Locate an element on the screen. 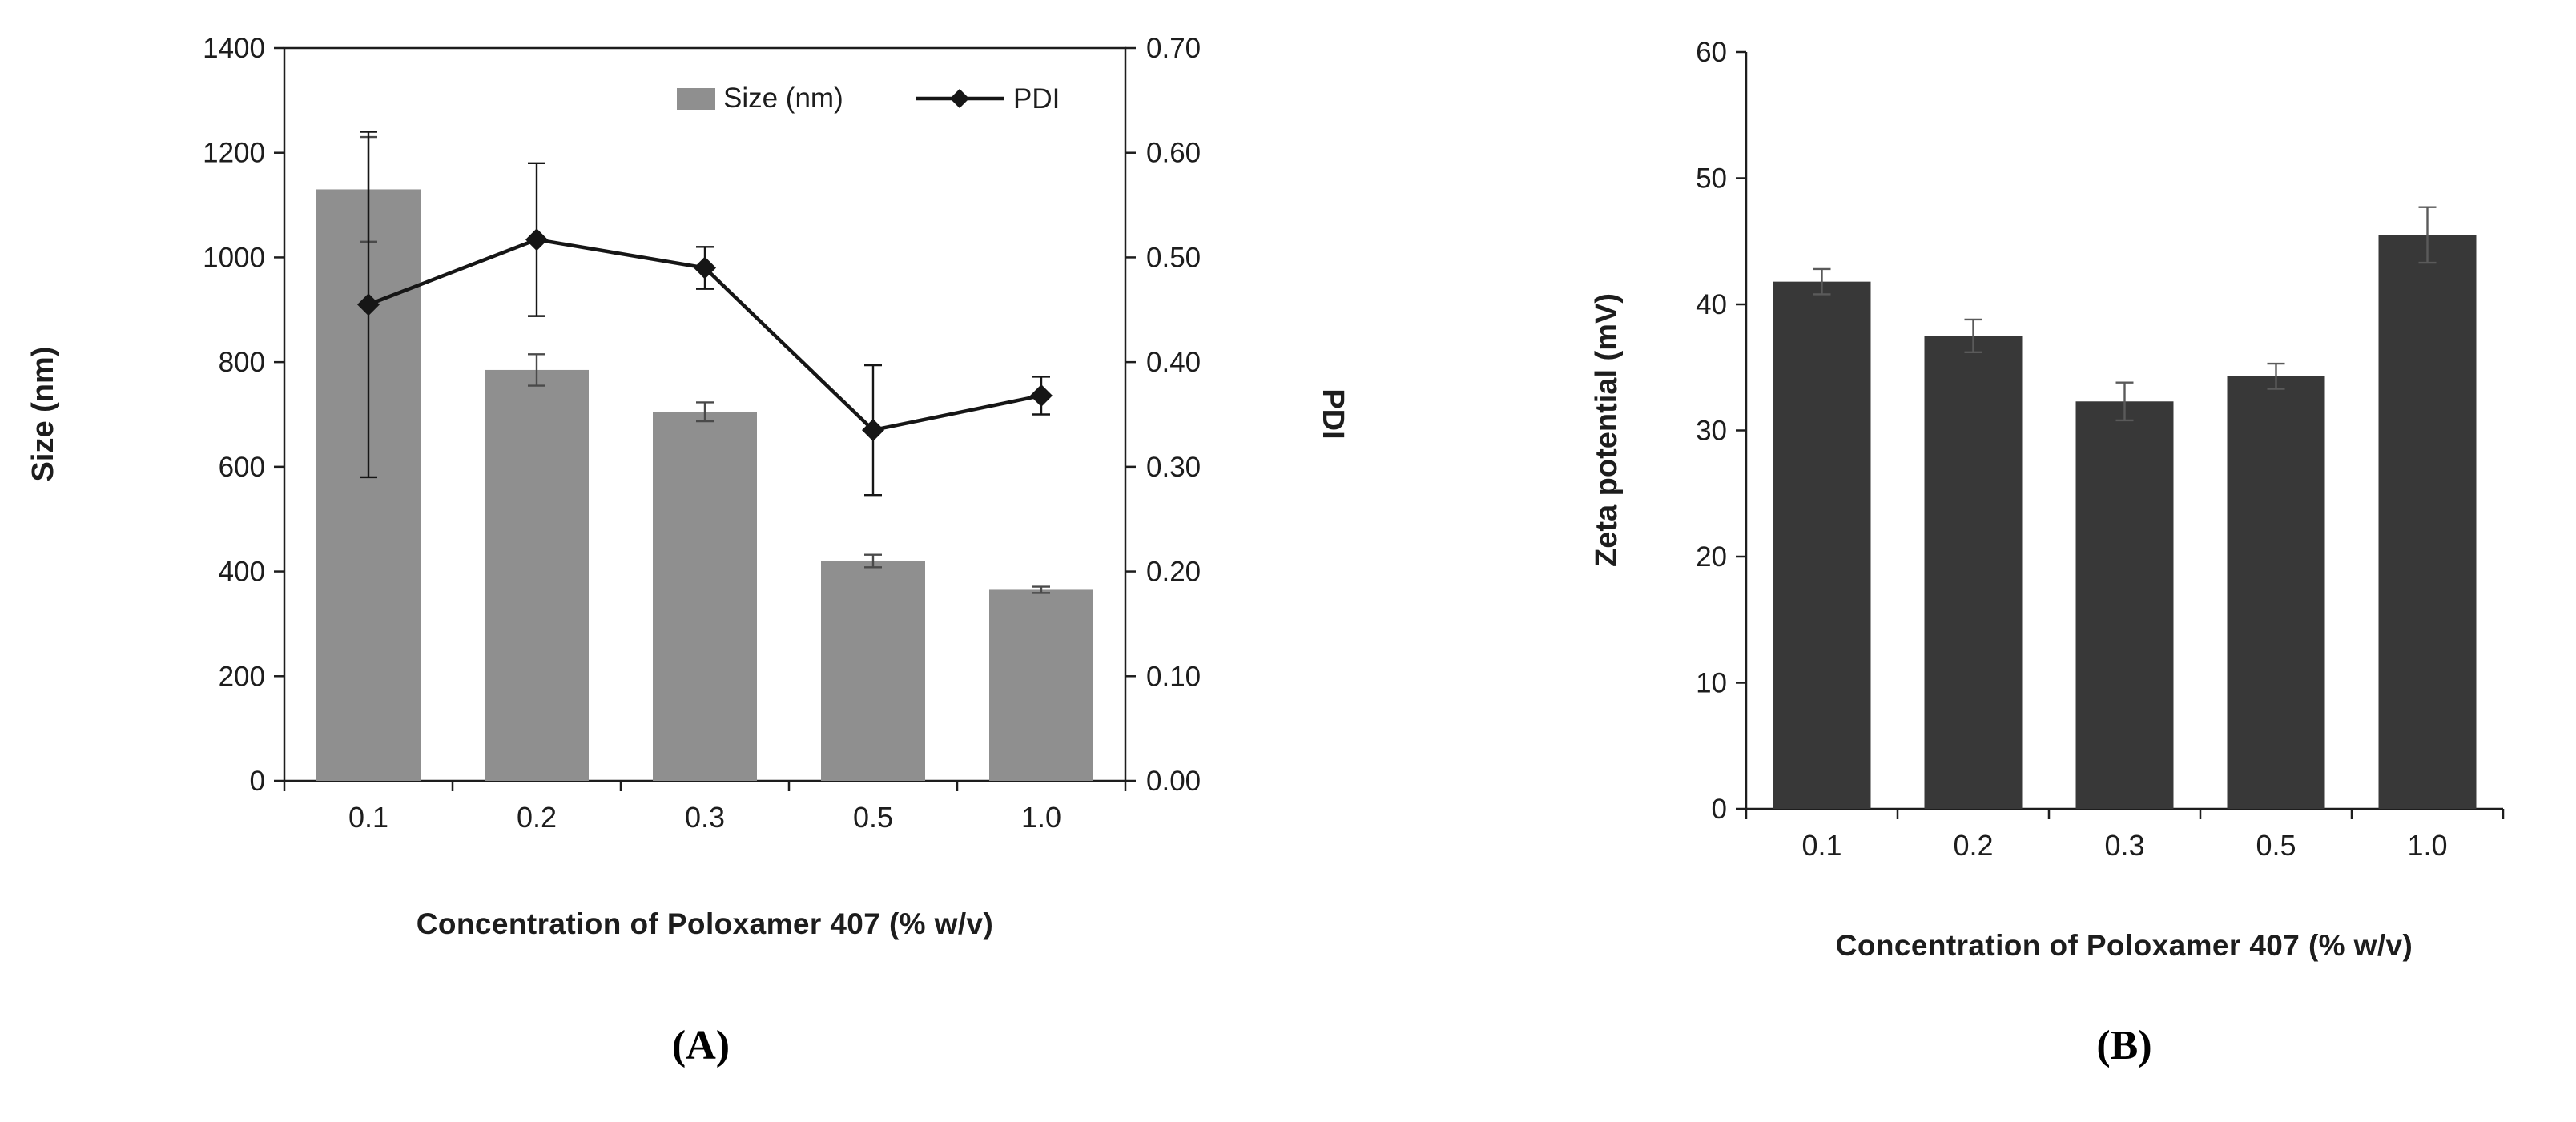 This screenshot has height=1122, width=2576. left-axis-tick-label: 1200 is located at coordinates (234, 154).